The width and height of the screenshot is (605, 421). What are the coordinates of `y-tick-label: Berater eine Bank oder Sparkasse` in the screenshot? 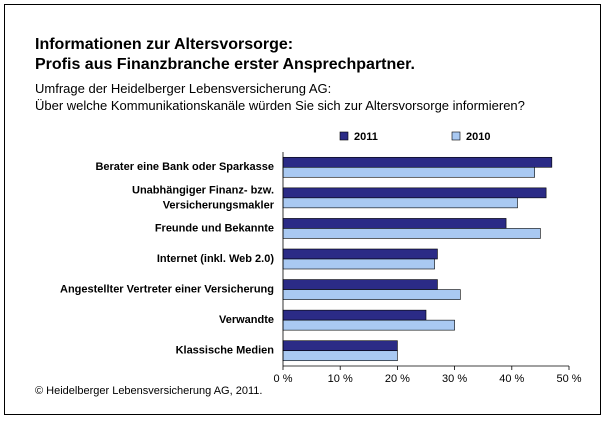 It's located at (184, 167).